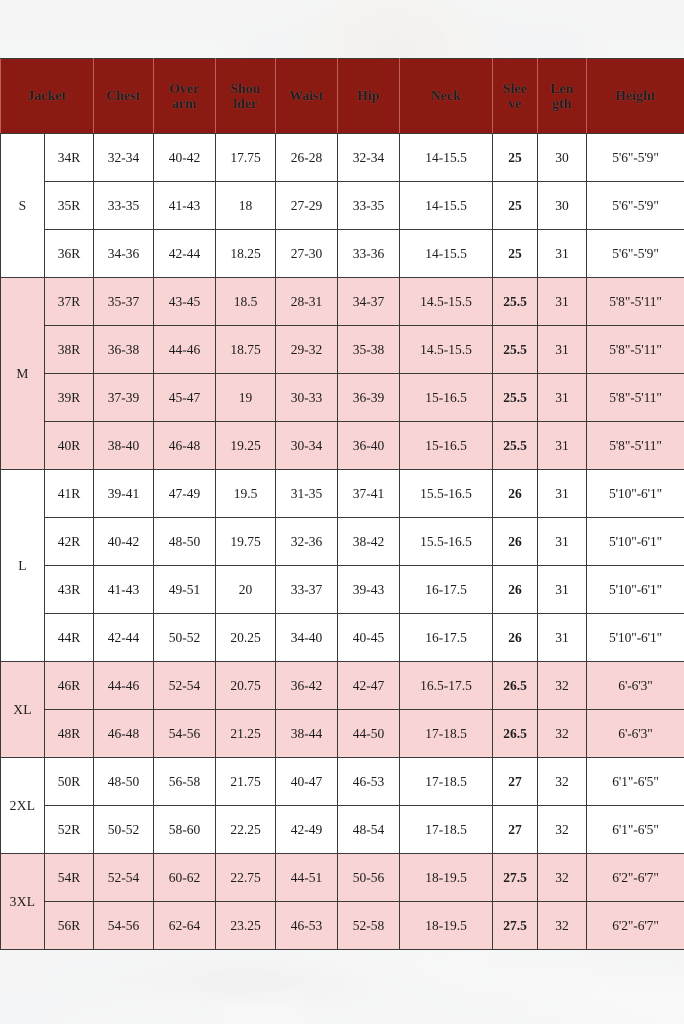 The height and width of the screenshot is (1024, 684). What do you see at coordinates (307, 781) in the screenshot?
I see `cell-waist: 40-47` at bounding box center [307, 781].